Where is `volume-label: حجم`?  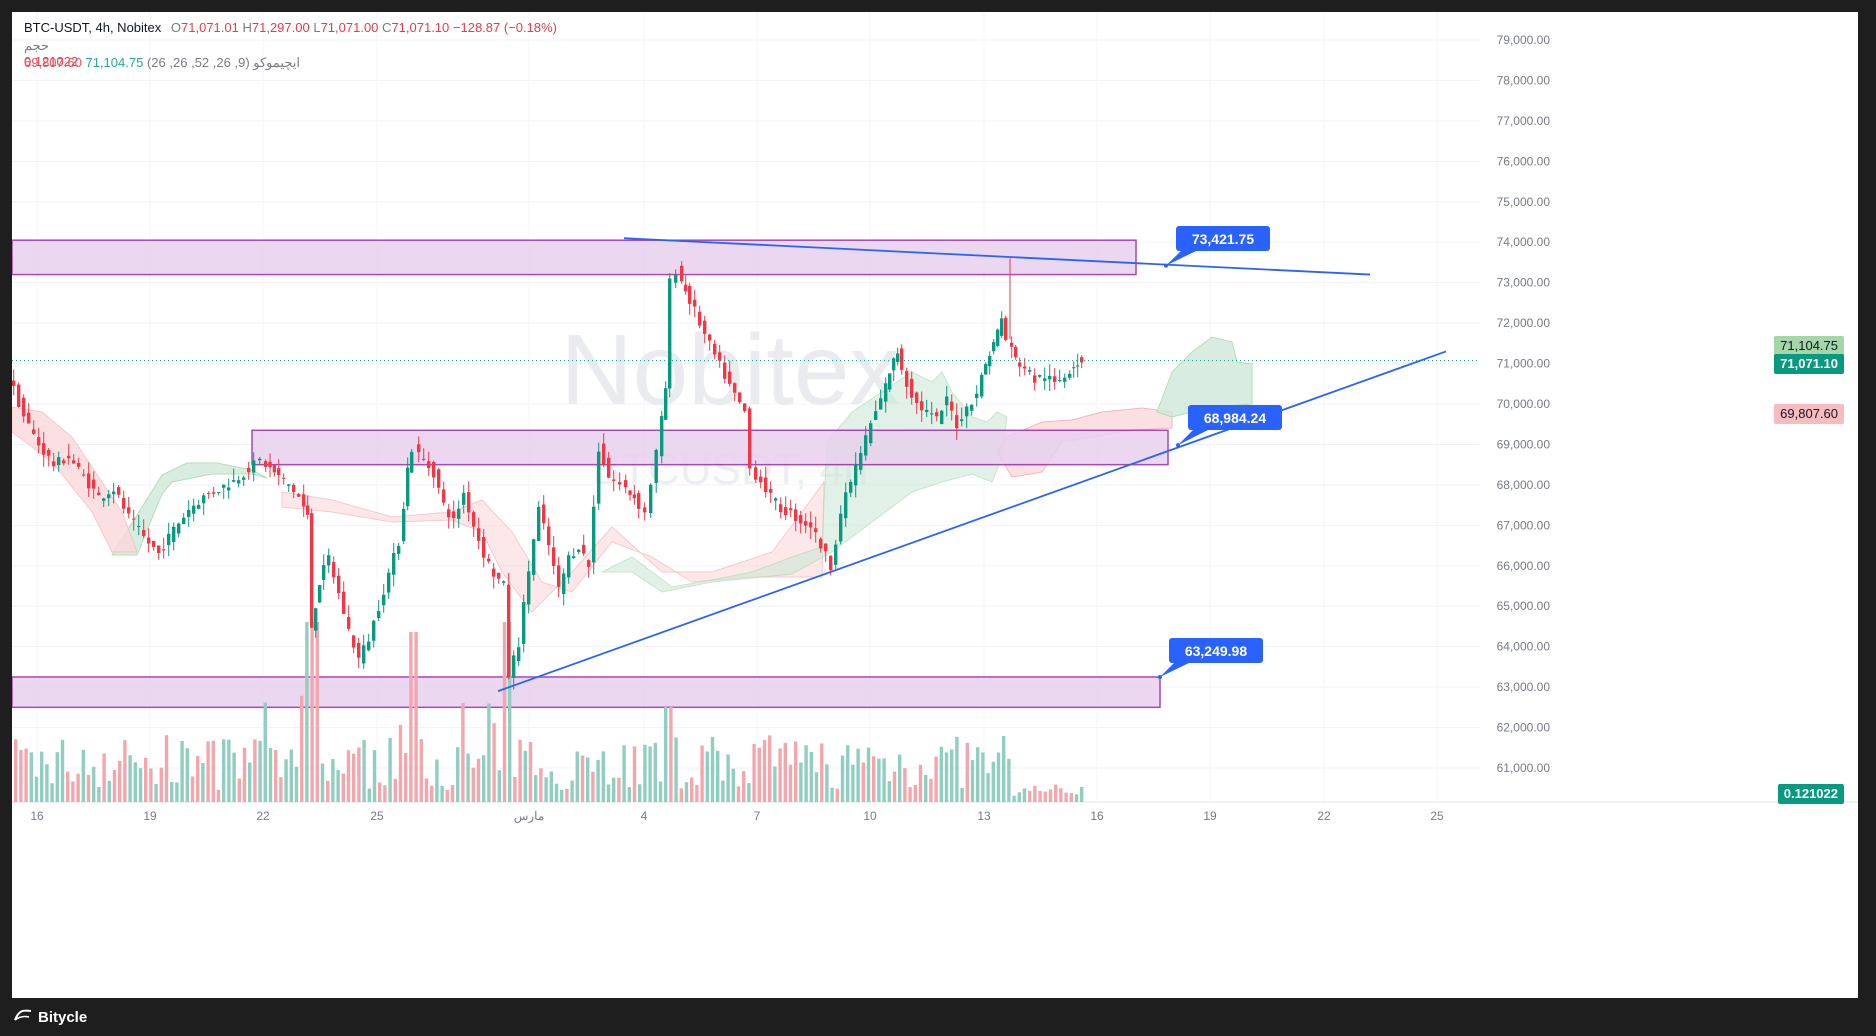 volume-label: حجم is located at coordinates (37, 45).